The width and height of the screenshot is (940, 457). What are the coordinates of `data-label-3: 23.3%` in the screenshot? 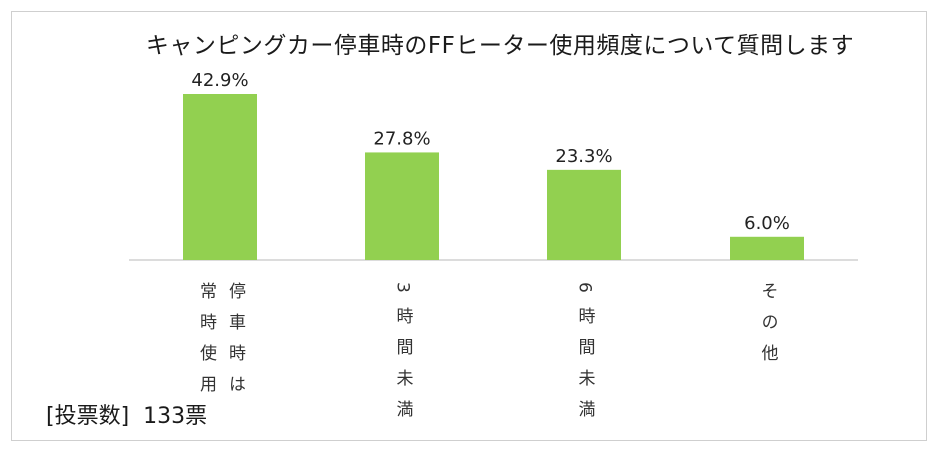 It's located at (583, 156).